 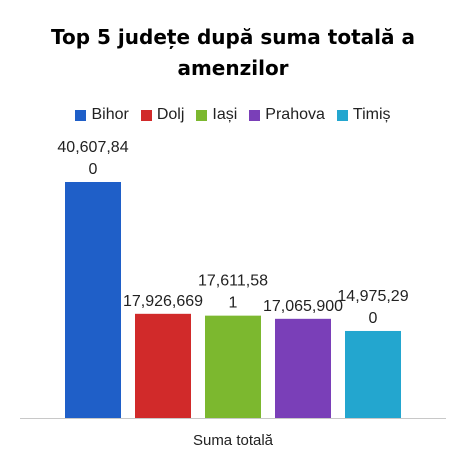 I want to click on legend-item-1: Dolj, so click(x=162, y=115).